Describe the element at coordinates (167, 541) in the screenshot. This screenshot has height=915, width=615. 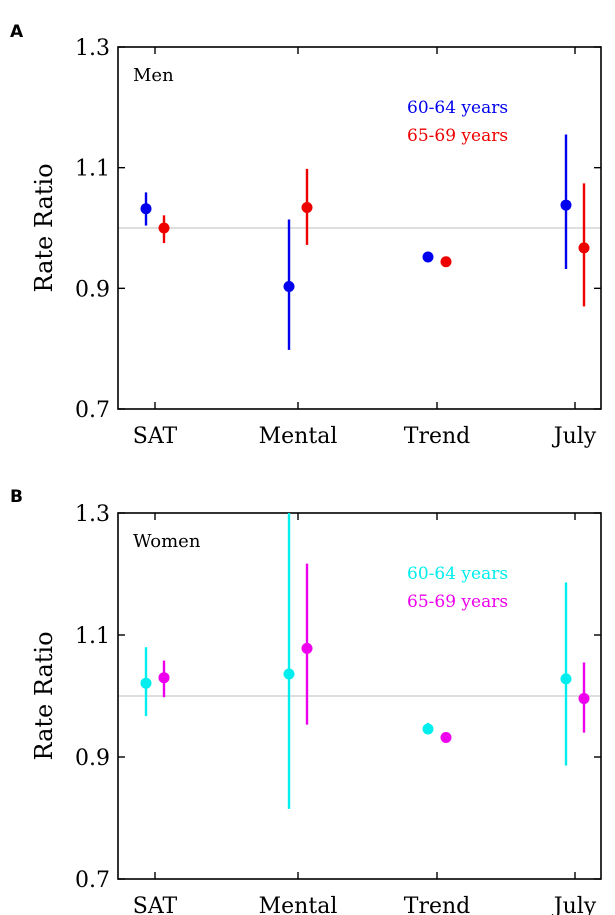
I see `group-label: Women` at that location.